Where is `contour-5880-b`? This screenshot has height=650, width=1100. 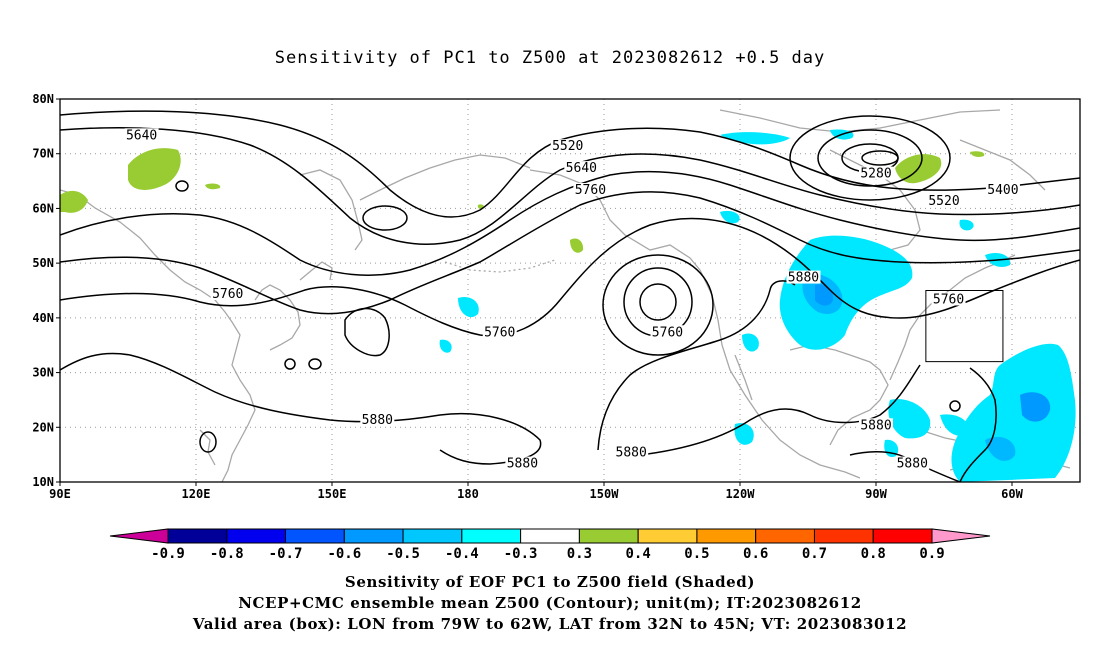
contour-5880-b is located at coordinates (696, 365).